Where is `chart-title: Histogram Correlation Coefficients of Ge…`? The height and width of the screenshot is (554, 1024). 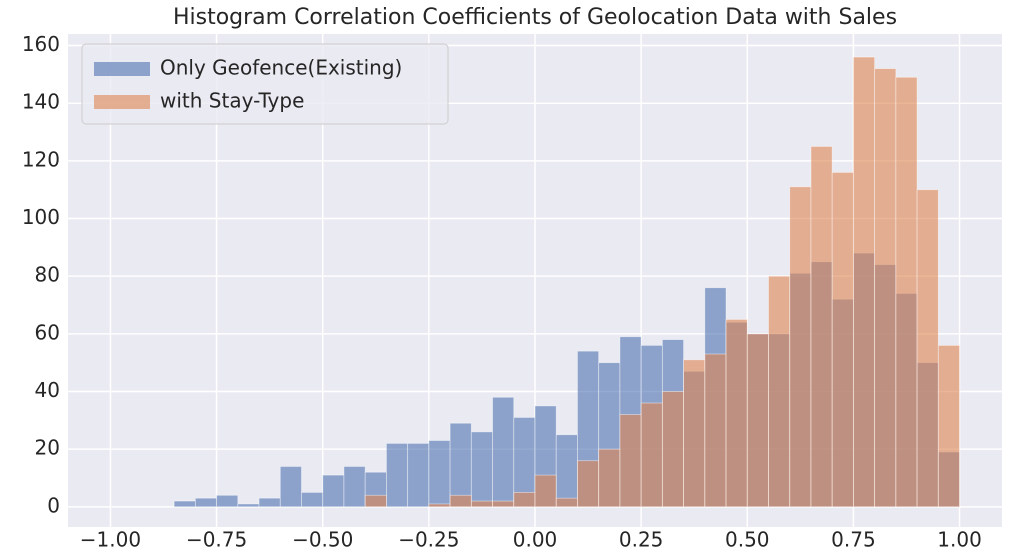 chart-title: Histogram Correlation Coefficients of Ge… is located at coordinates (535, 17).